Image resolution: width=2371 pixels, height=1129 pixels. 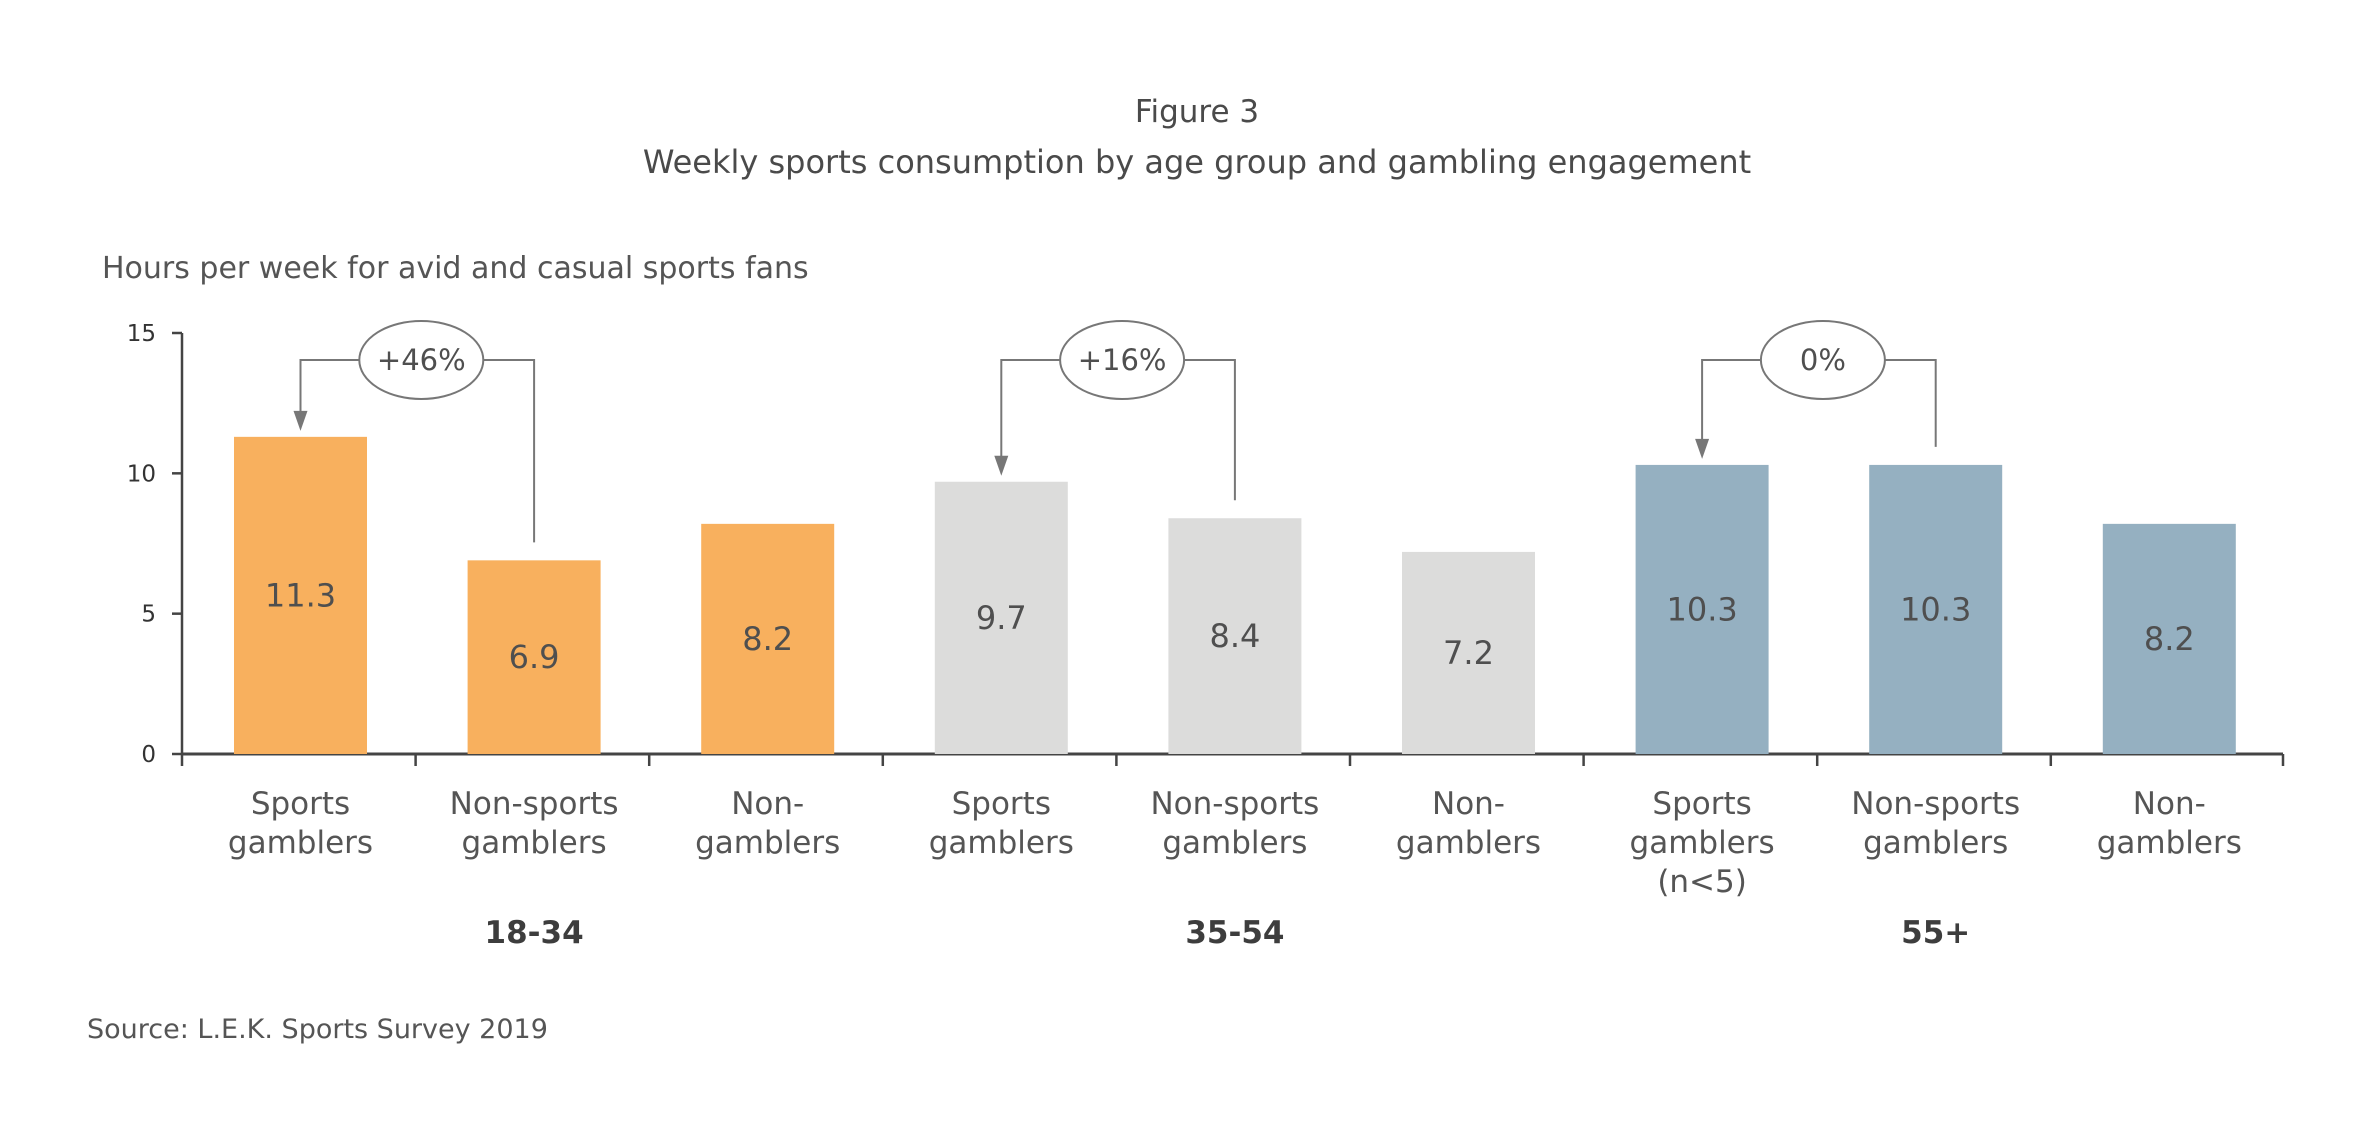 I want to click on group-label: 18-34, so click(x=534, y=933).